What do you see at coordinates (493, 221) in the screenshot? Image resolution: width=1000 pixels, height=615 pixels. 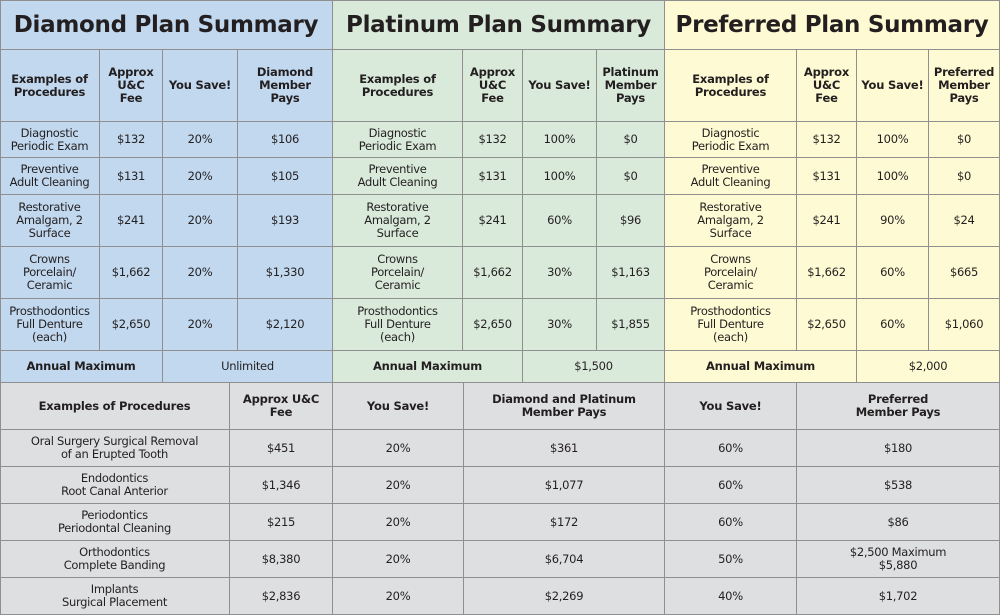 I see `platinum-table-cell: $241` at bounding box center [493, 221].